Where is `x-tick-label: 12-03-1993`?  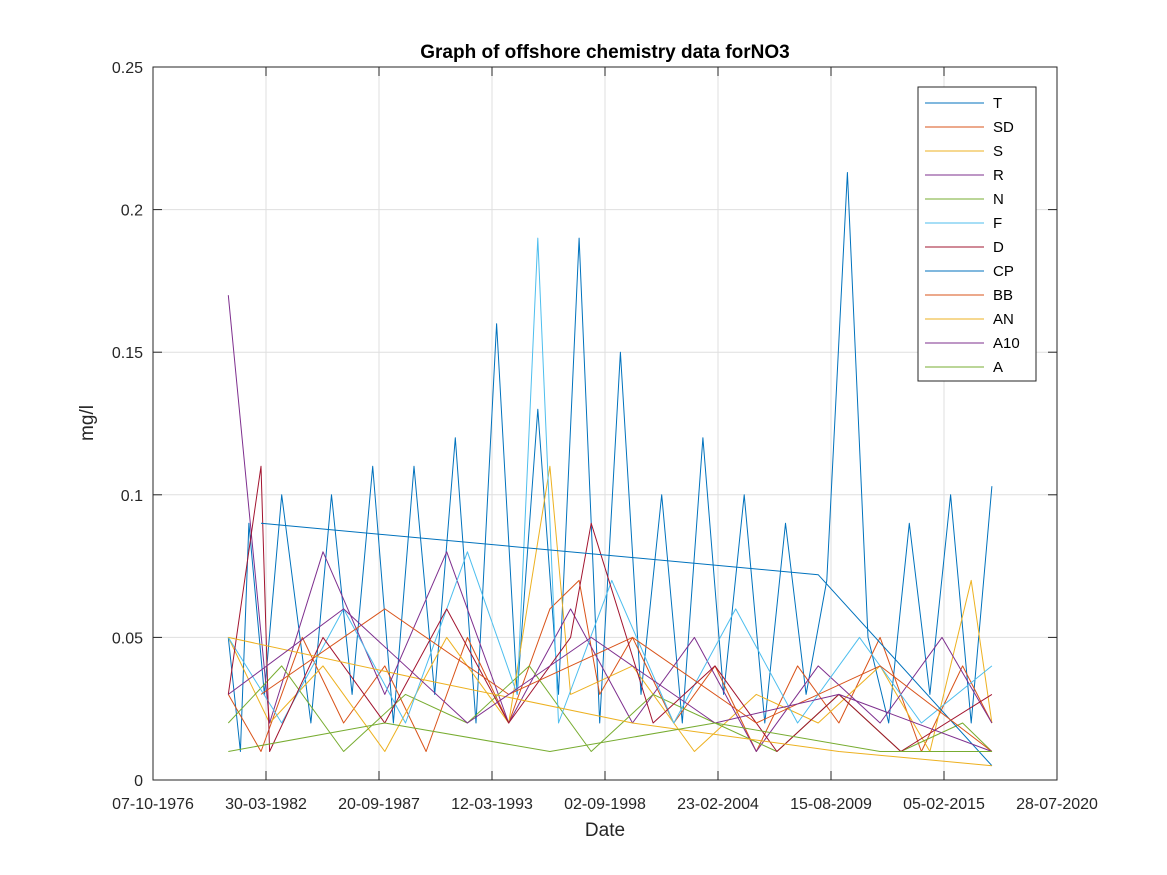
x-tick-label: 12-03-1993 is located at coordinates (492, 804).